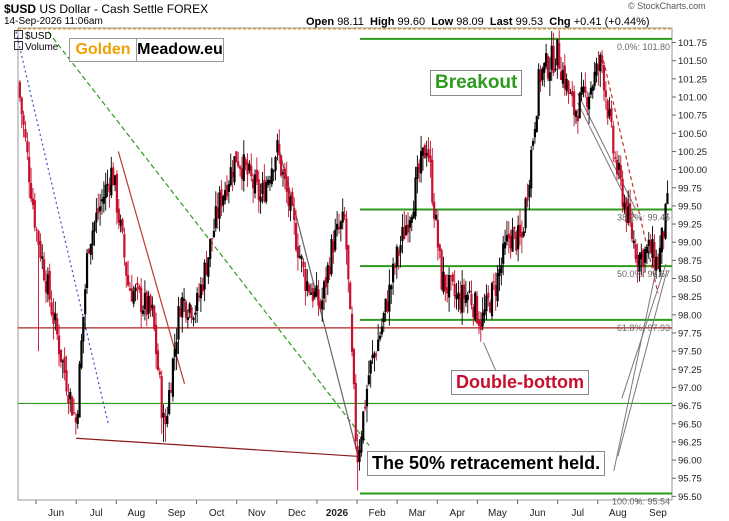 Image resolution: width=729 pixels, height=521 pixels. Describe the element at coordinates (337, 513) in the screenshot. I see `x-tick-label: 2026` at that location.